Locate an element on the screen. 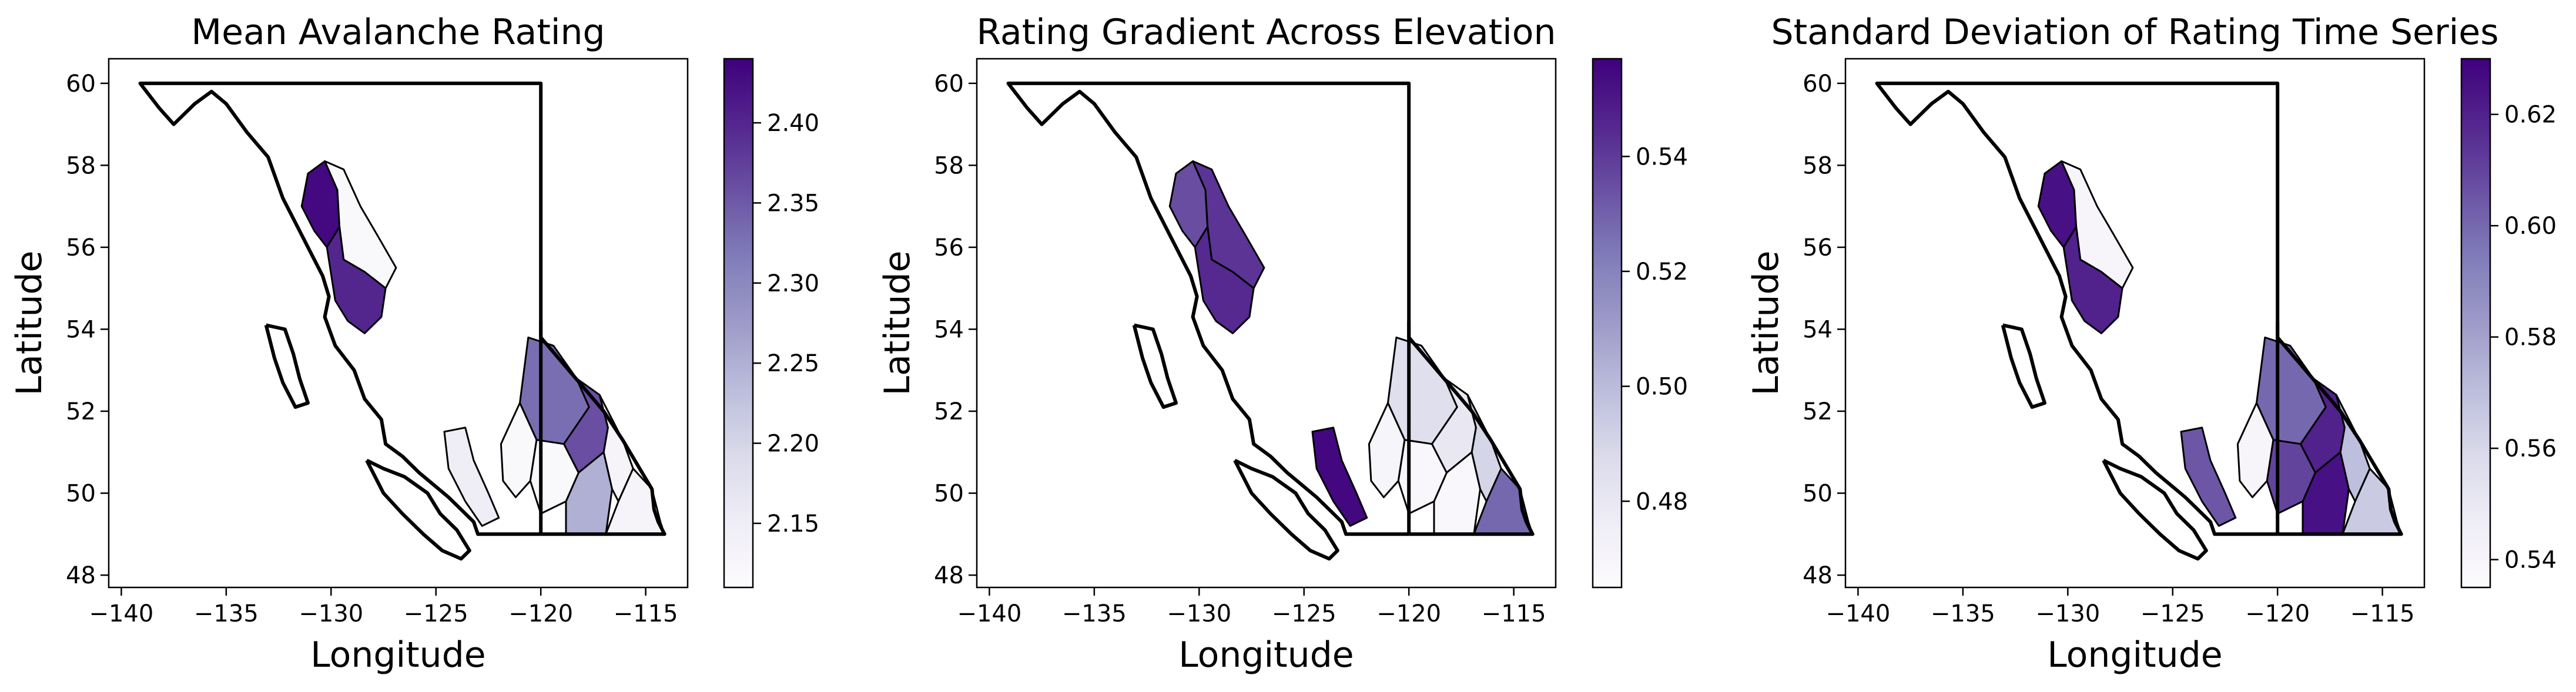 This screenshot has width=2576, height=692. colorbar-tick-label: 2.30 is located at coordinates (793, 283).